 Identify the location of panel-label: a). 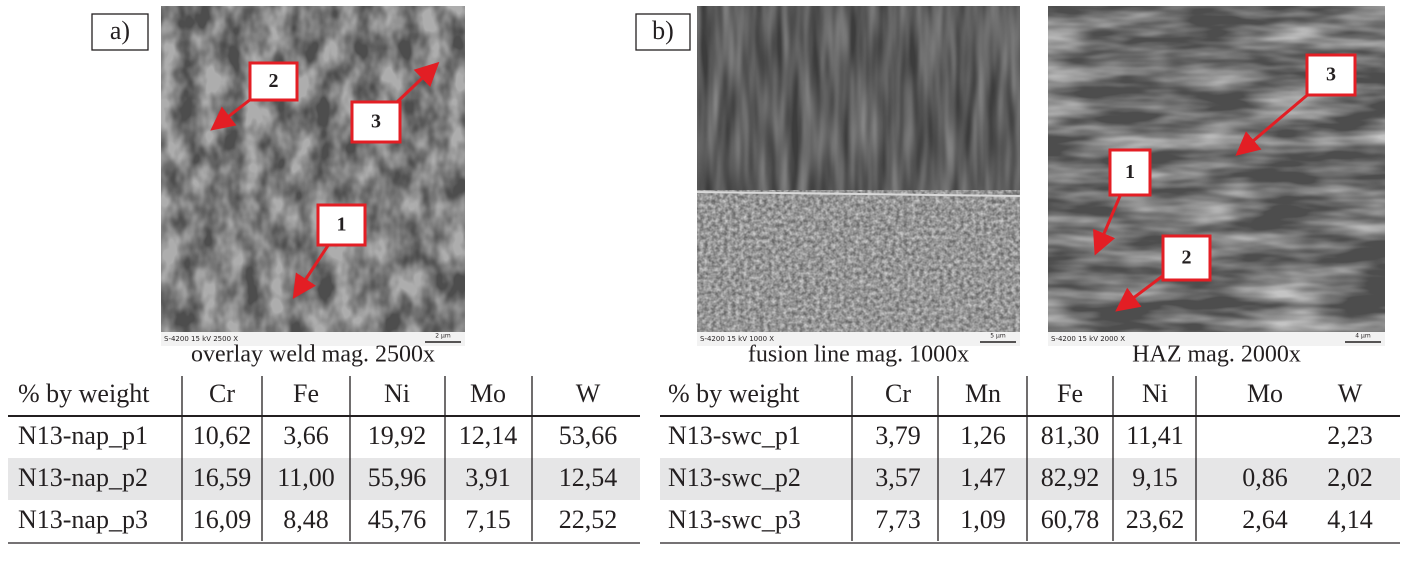
(120, 30).